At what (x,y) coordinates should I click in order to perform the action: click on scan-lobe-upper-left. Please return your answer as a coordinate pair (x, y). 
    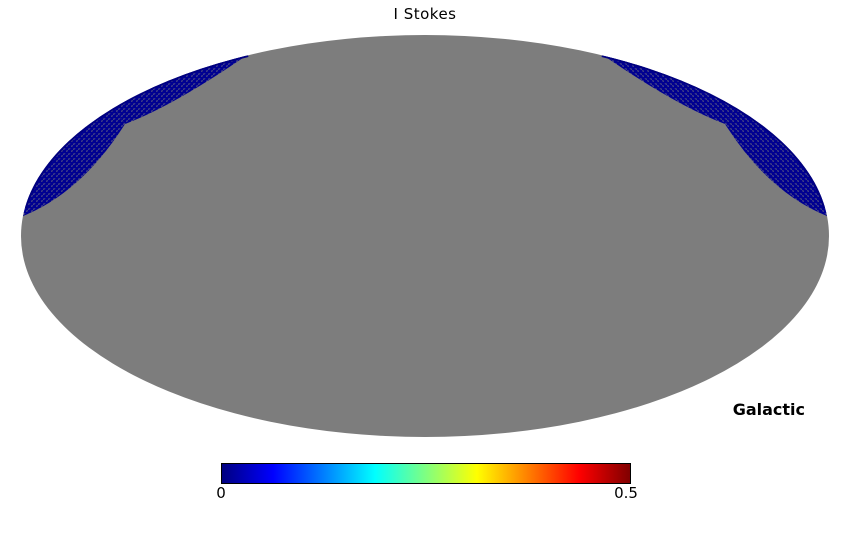
    Looking at the image, I should click on (186, 85).